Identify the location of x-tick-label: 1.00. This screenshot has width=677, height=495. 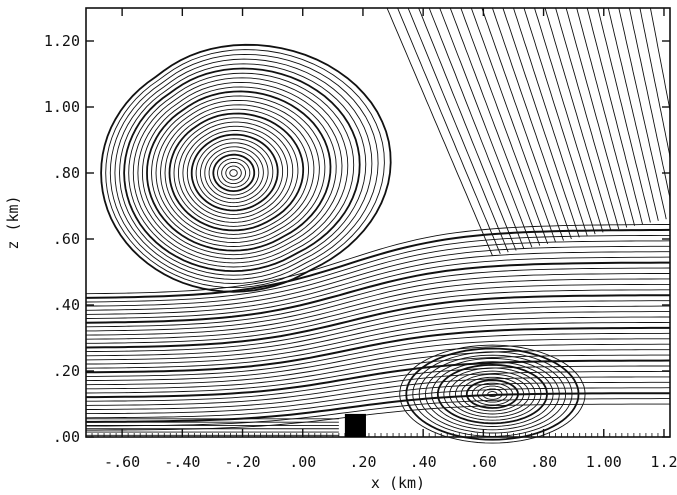
(604, 462).